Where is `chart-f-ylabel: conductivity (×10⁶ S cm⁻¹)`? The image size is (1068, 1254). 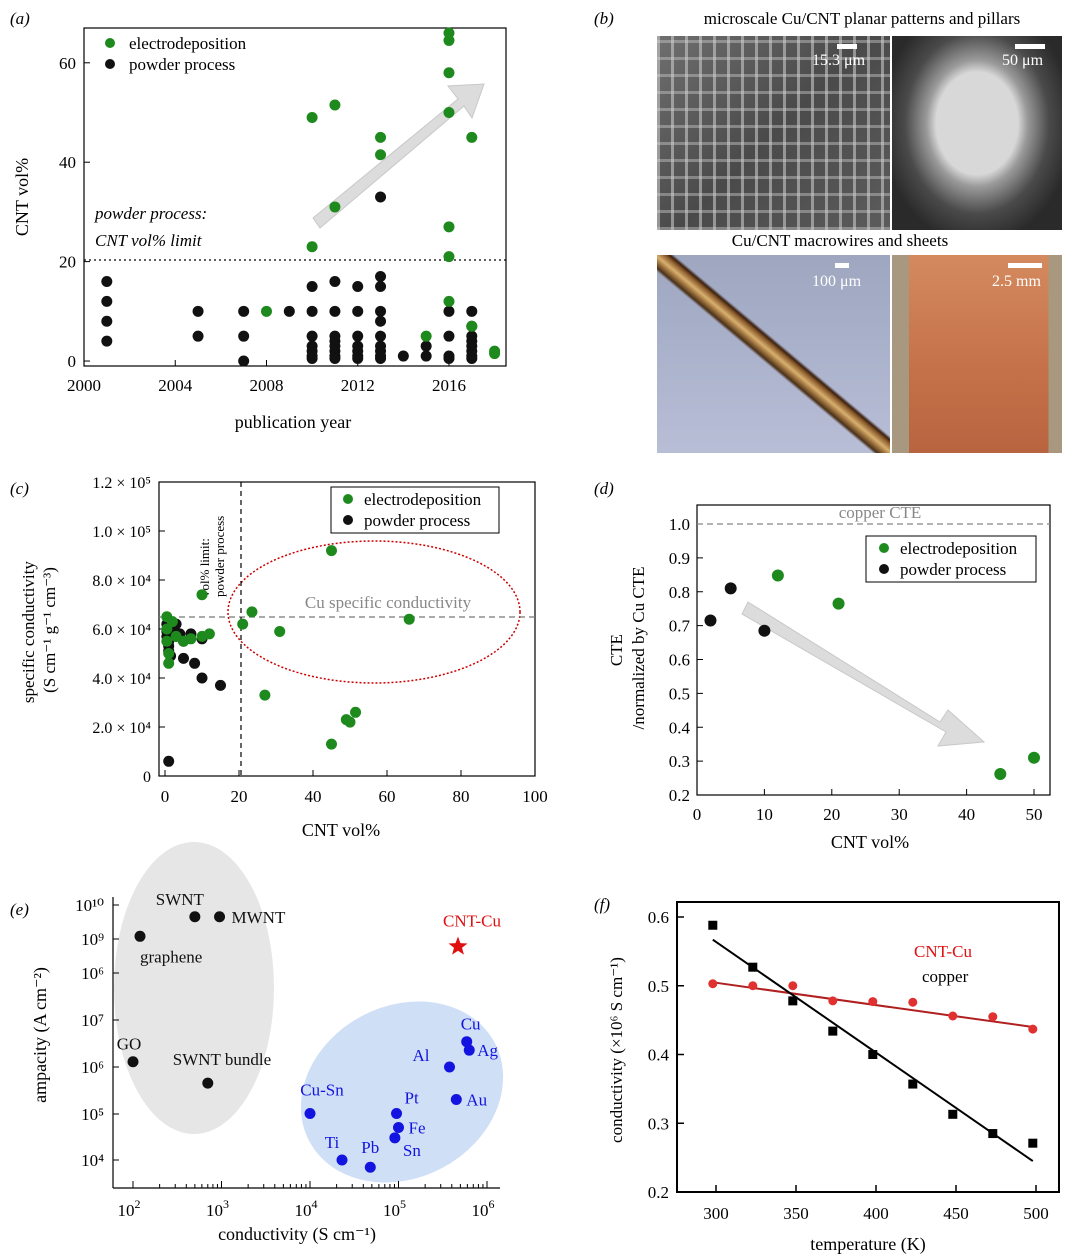 chart-f-ylabel: conductivity (×10⁶ S cm⁻¹) is located at coordinates (616, 1050).